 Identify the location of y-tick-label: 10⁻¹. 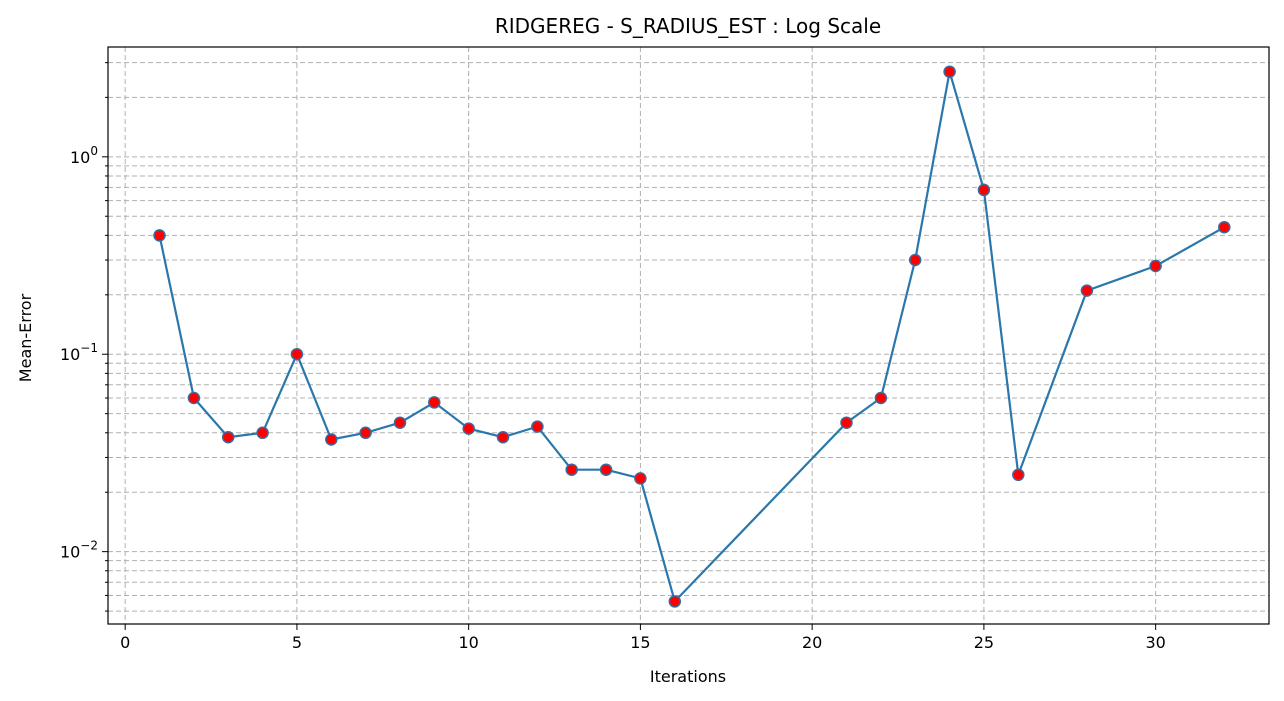
(79, 352).